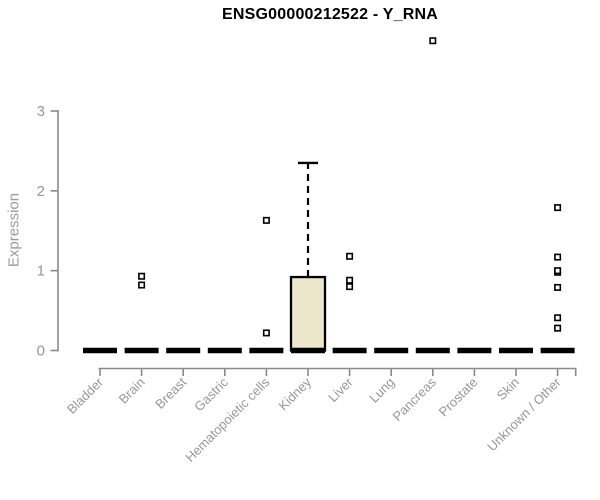  What do you see at coordinates (458, 397) in the screenshot?
I see `x-category-label: Prostate` at bounding box center [458, 397].